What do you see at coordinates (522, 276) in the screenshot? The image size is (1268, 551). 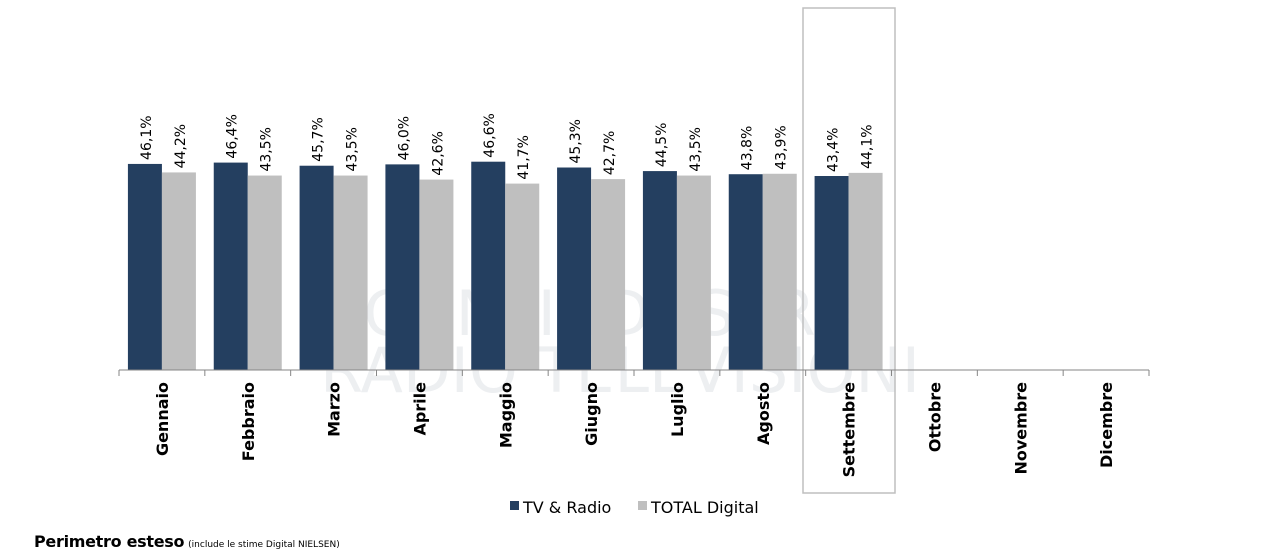 I see `bar-maggio-total-digital` at bounding box center [522, 276].